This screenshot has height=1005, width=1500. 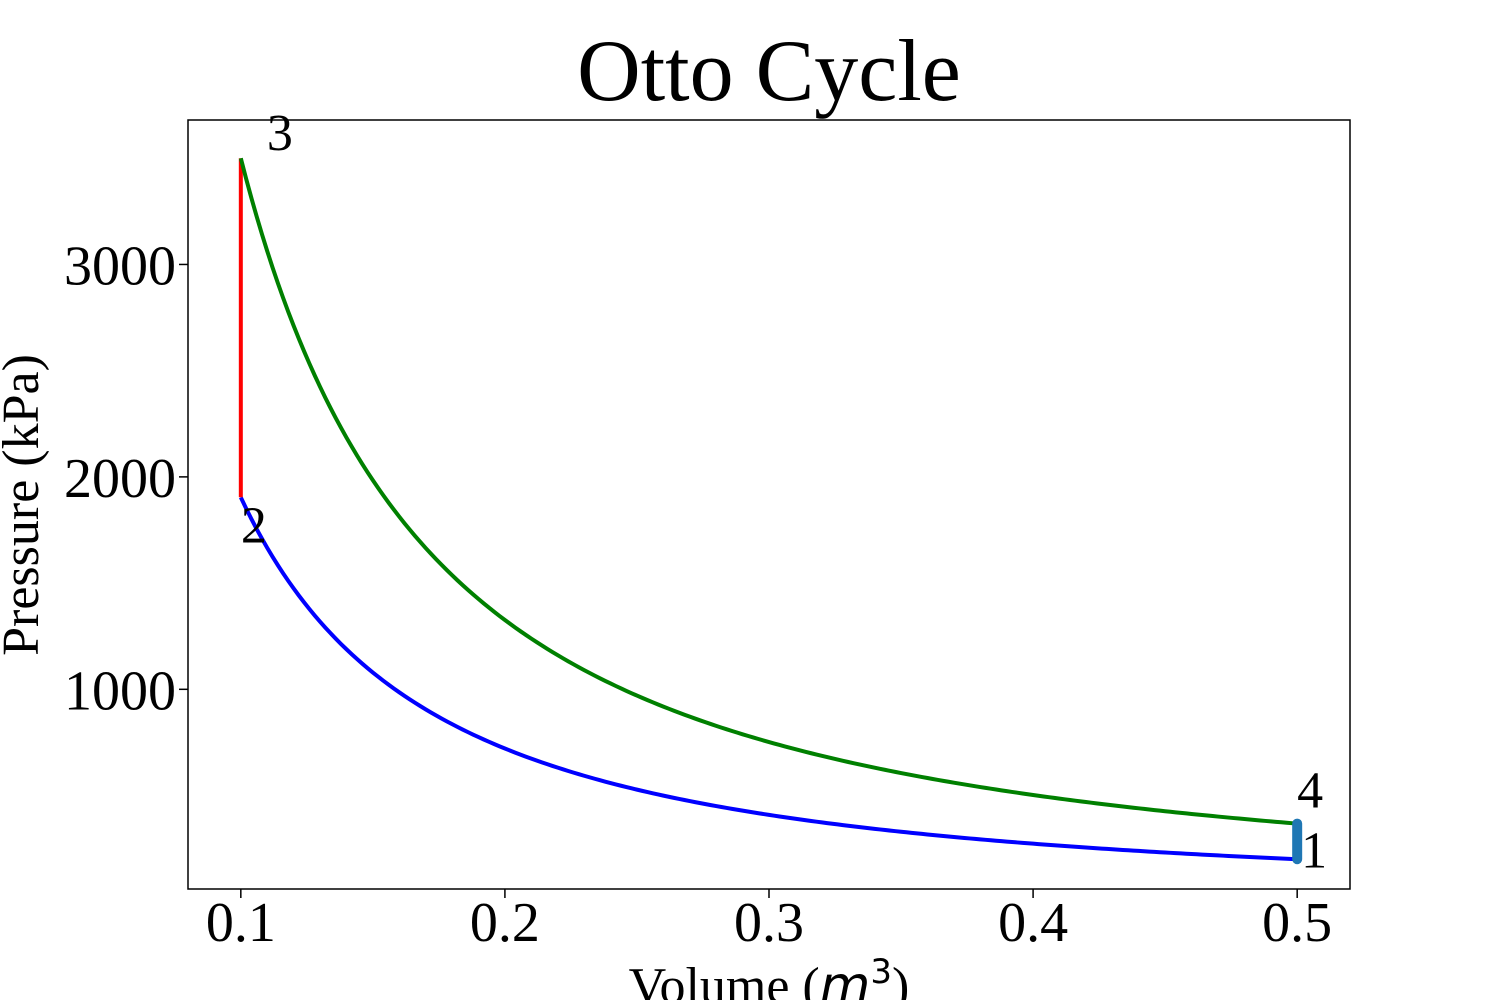 What do you see at coordinates (25, 505) in the screenshot?
I see `y-axis-label: Pressure (kPa)` at bounding box center [25, 505].